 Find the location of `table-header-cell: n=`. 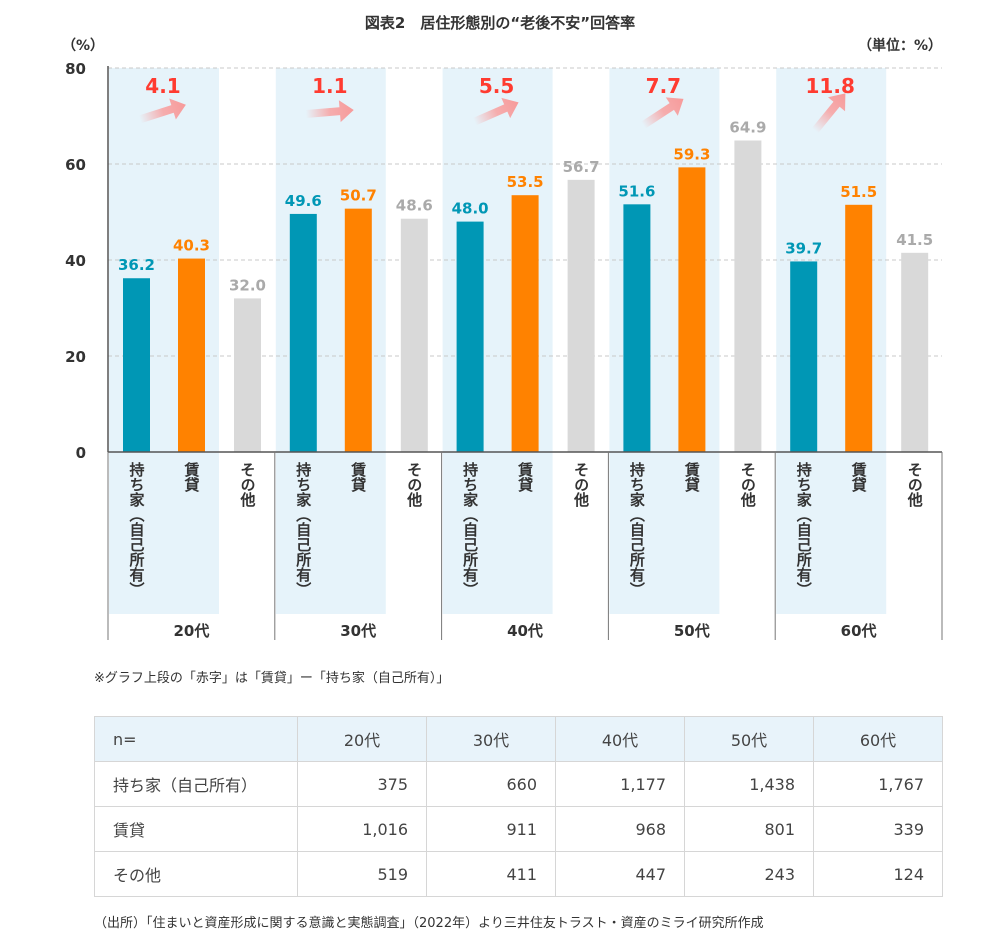

table-header-cell: n= is located at coordinates (196, 739).